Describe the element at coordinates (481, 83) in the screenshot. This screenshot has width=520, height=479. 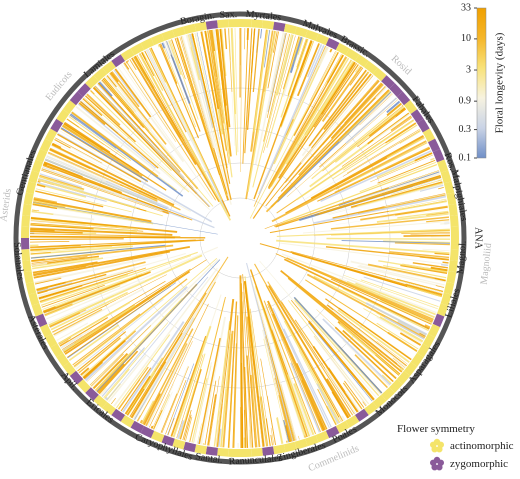
I see `colorbar-gradient` at that location.